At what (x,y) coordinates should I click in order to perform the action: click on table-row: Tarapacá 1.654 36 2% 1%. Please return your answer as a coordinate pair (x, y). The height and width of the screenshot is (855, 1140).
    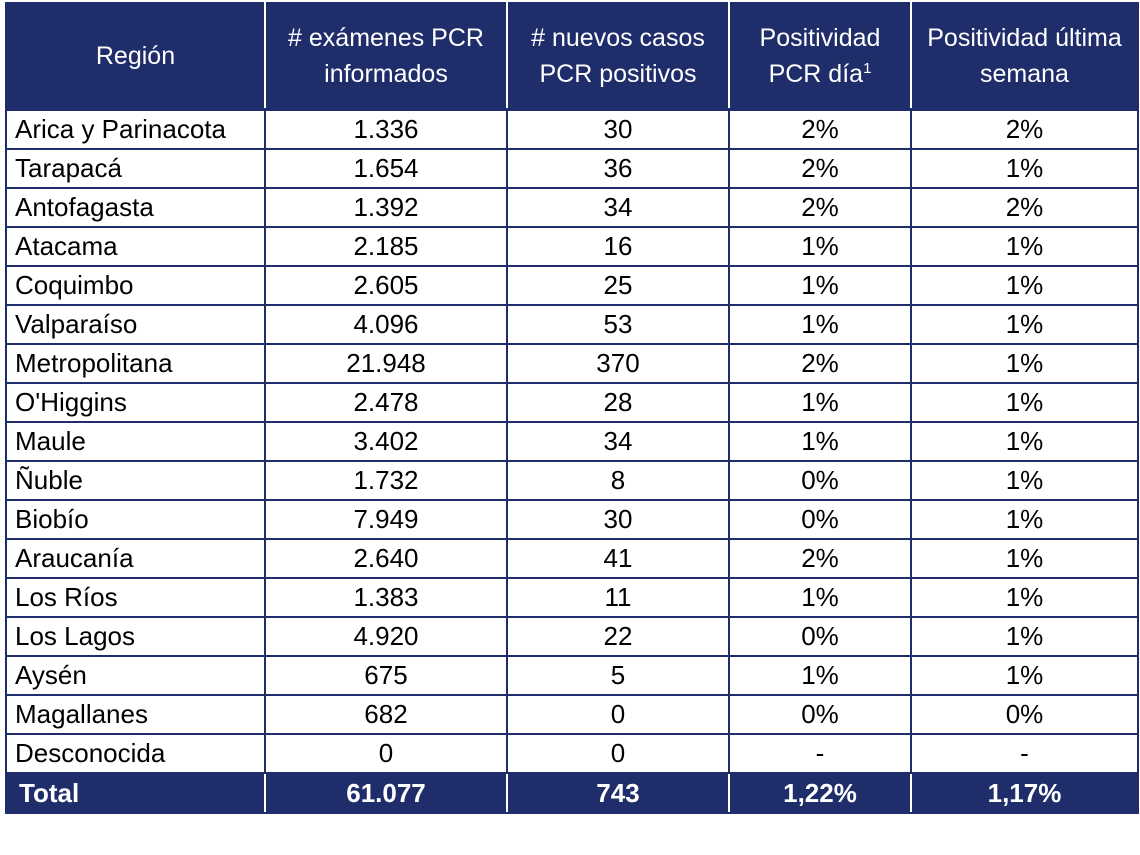
    Looking at the image, I should click on (572, 168).